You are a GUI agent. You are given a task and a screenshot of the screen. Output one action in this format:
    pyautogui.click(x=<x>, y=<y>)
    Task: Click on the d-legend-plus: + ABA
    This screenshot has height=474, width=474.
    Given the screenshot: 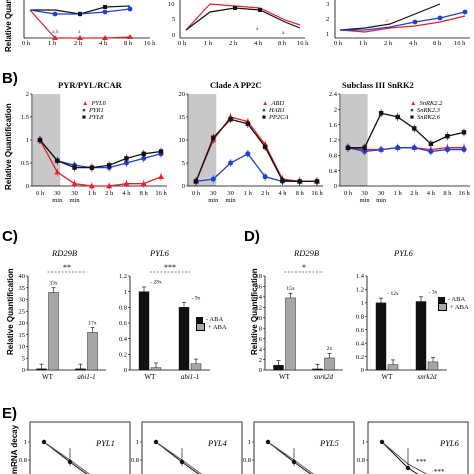 What is the action you would take?
    pyautogui.click(x=453, y=307)
    